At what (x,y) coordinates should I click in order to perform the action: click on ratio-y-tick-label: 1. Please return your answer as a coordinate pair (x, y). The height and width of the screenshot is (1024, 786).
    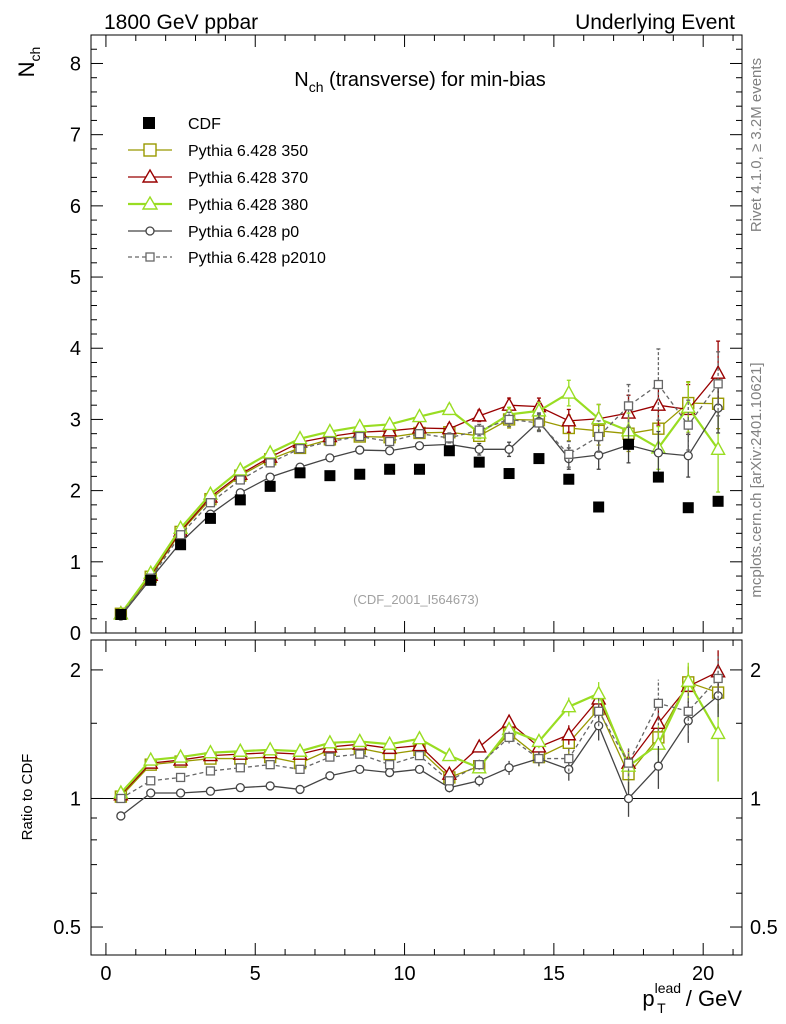
    Looking at the image, I should click on (75, 799).